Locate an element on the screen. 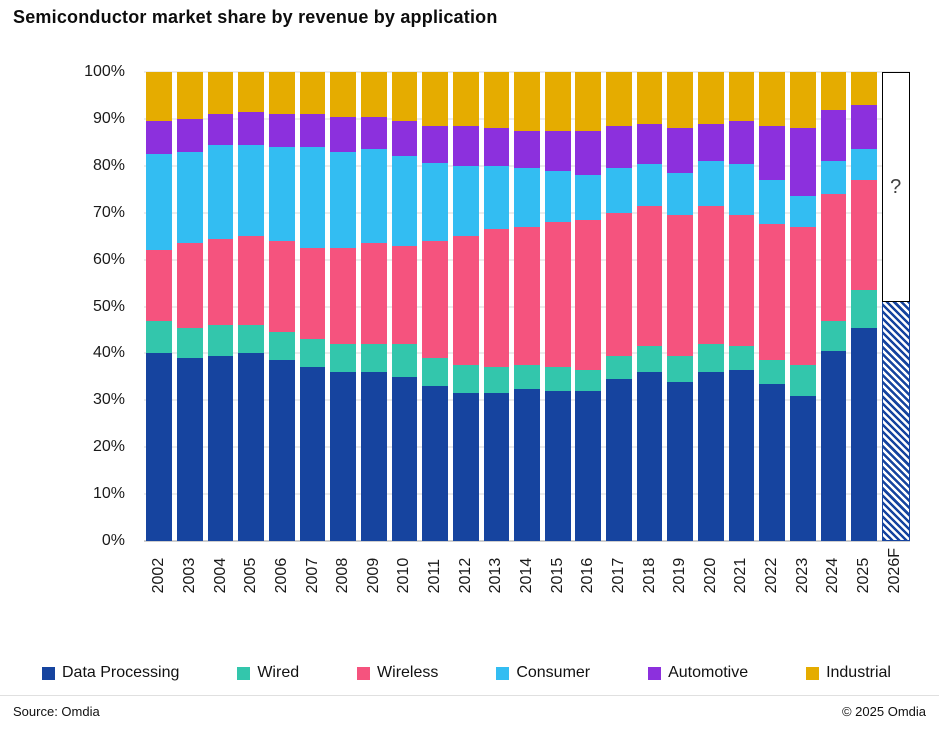 The height and width of the screenshot is (729, 939). legend-item-data-processing: Data Processing is located at coordinates (110, 673).